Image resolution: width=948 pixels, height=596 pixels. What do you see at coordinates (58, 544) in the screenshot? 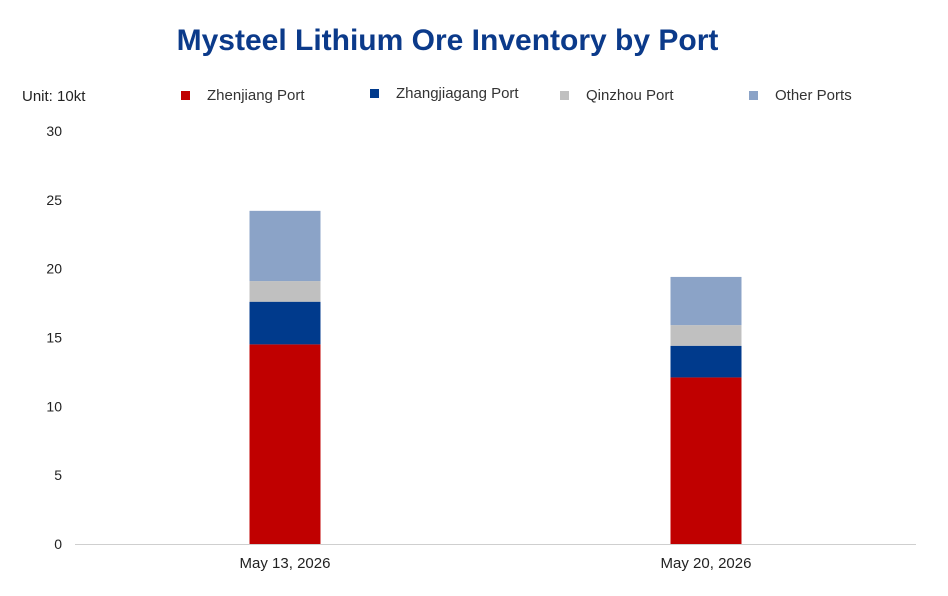
I see `y-tick-label: 0` at bounding box center [58, 544].